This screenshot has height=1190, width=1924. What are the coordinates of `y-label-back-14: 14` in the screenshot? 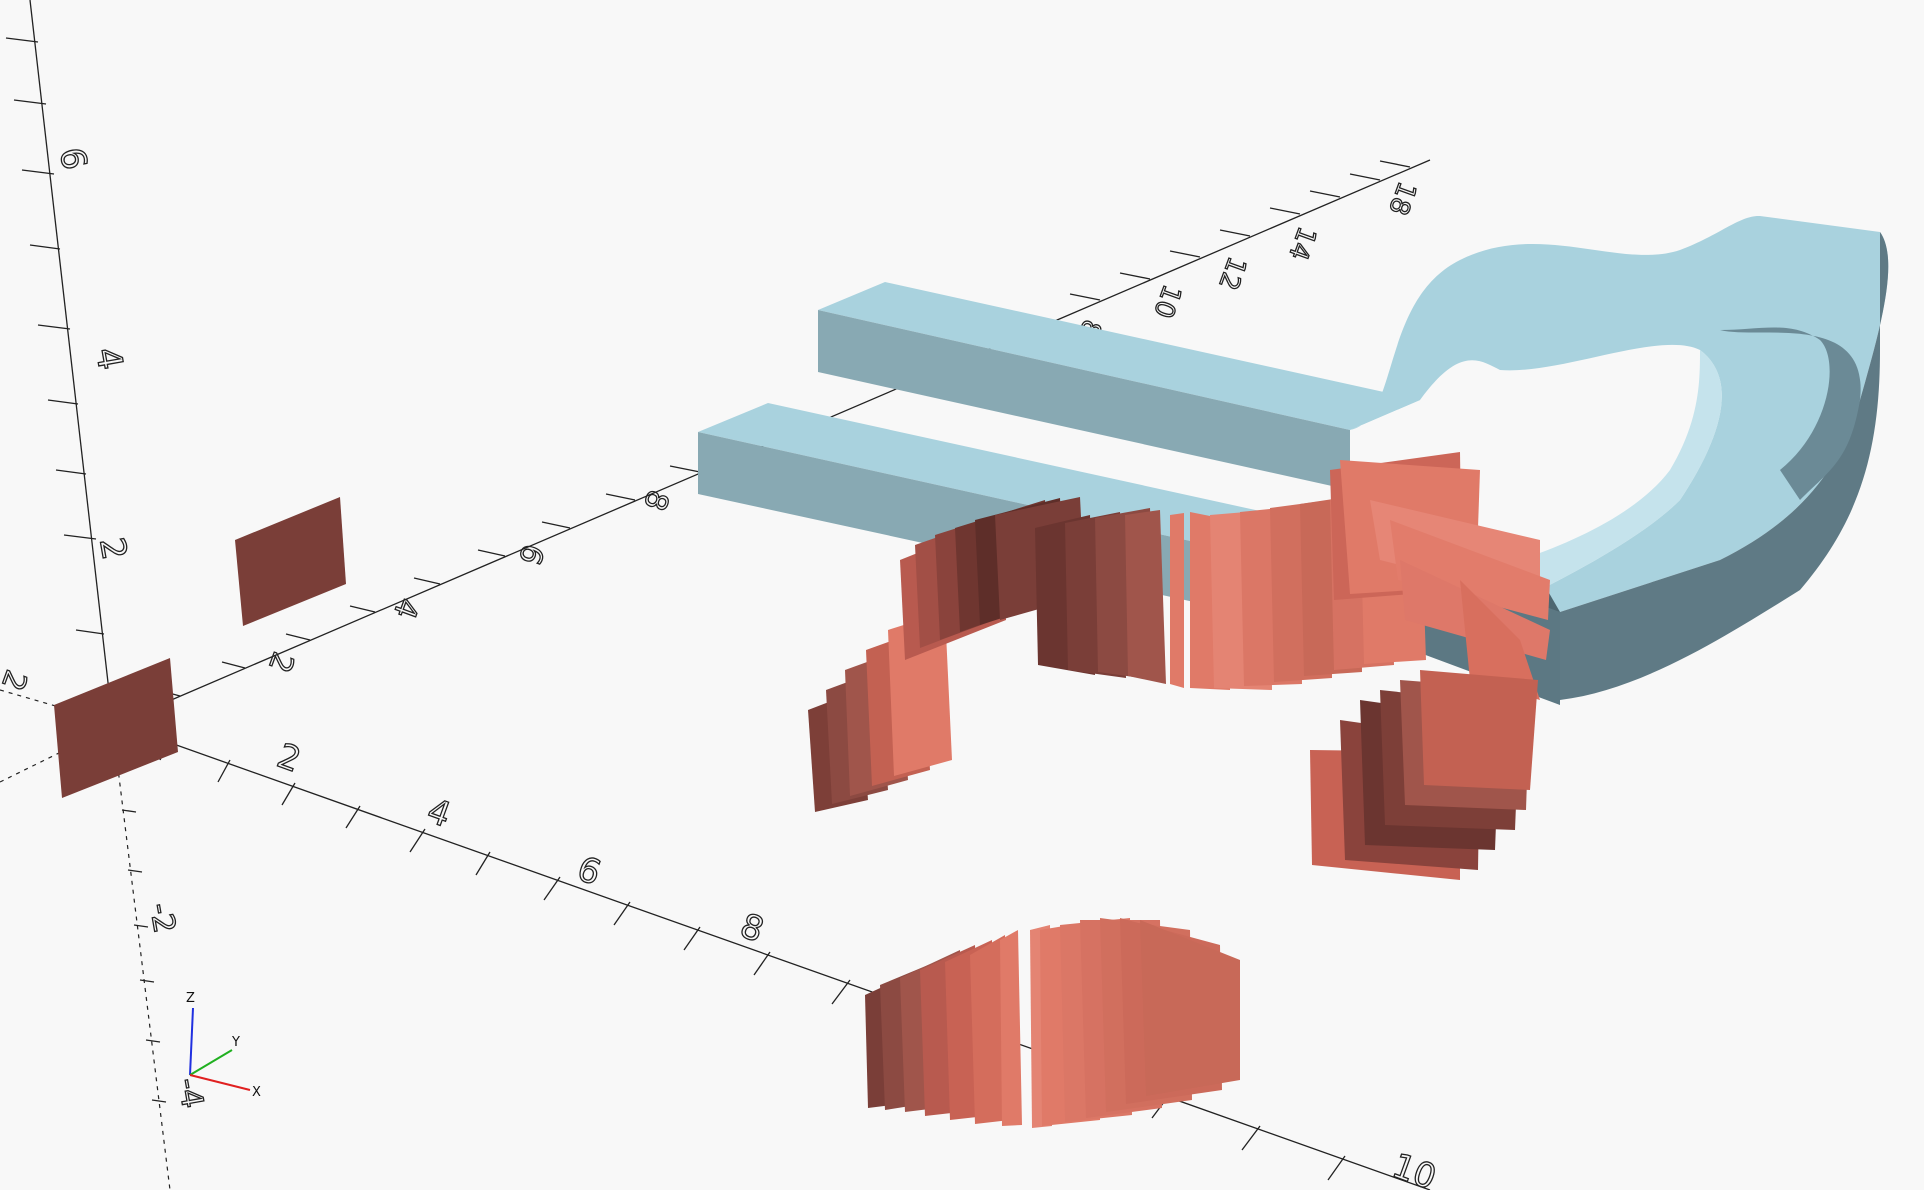 It's located at (1302, 243).